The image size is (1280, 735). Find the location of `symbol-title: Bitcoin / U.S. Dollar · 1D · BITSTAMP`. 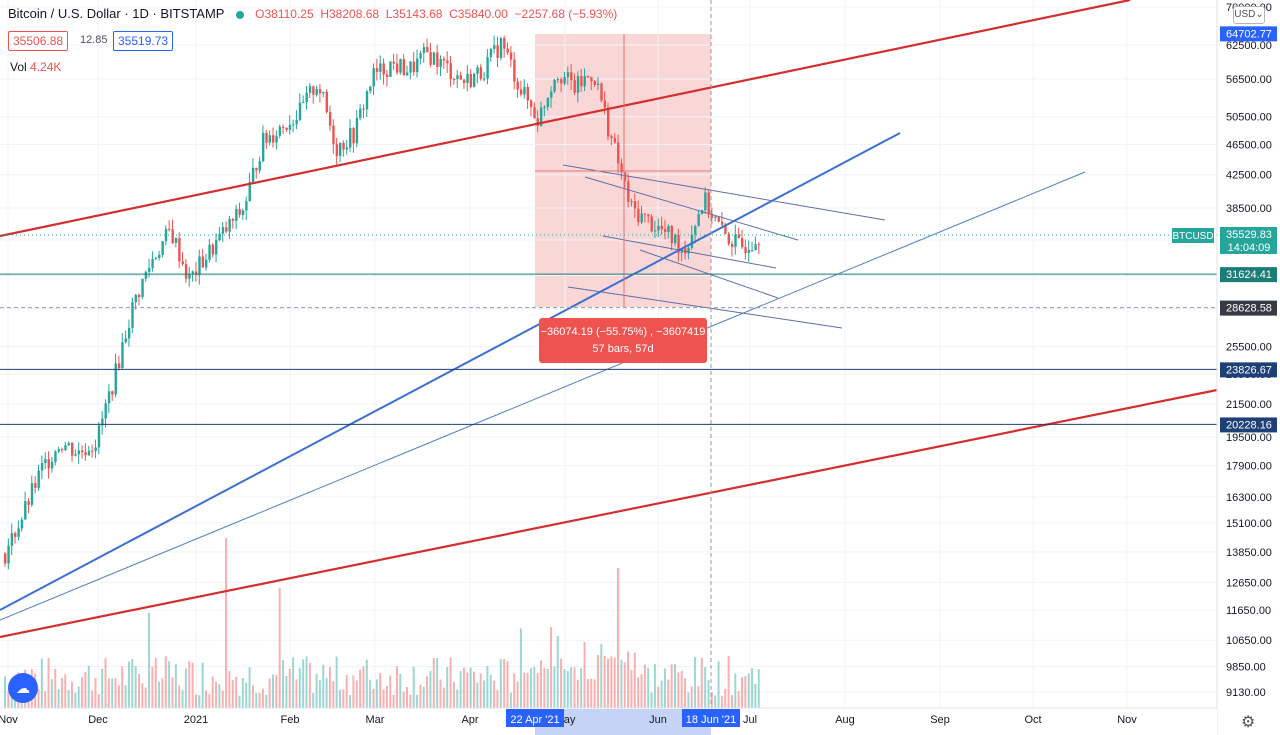

symbol-title: Bitcoin / U.S. Dollar · 1D · BITSTAMP is located at coordinates (116, 13).